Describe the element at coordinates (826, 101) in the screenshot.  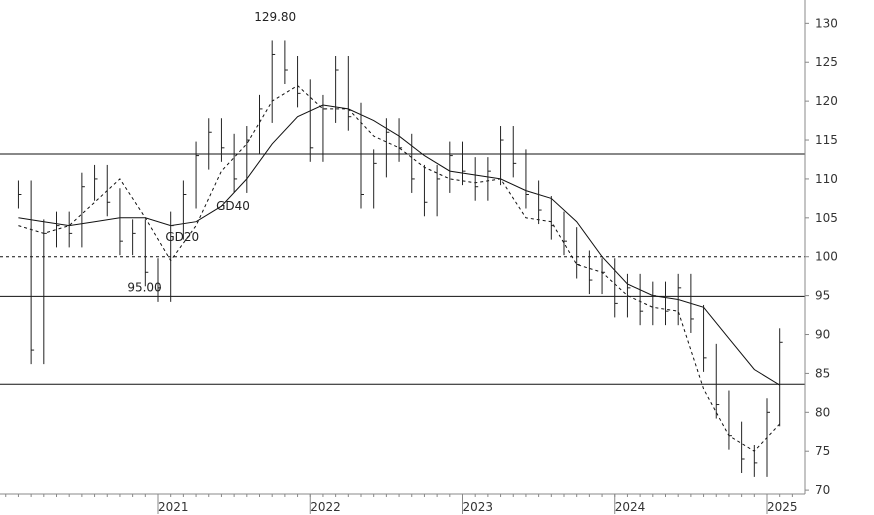
I see `y-tick-label: 120` at that location.